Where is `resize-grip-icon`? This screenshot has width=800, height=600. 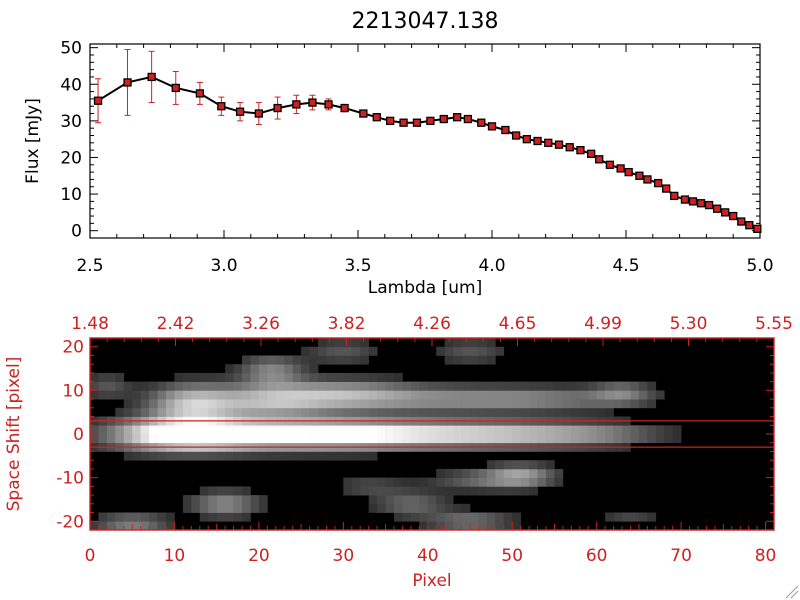 resize-grip-icon is located at coordinates (792, 592).